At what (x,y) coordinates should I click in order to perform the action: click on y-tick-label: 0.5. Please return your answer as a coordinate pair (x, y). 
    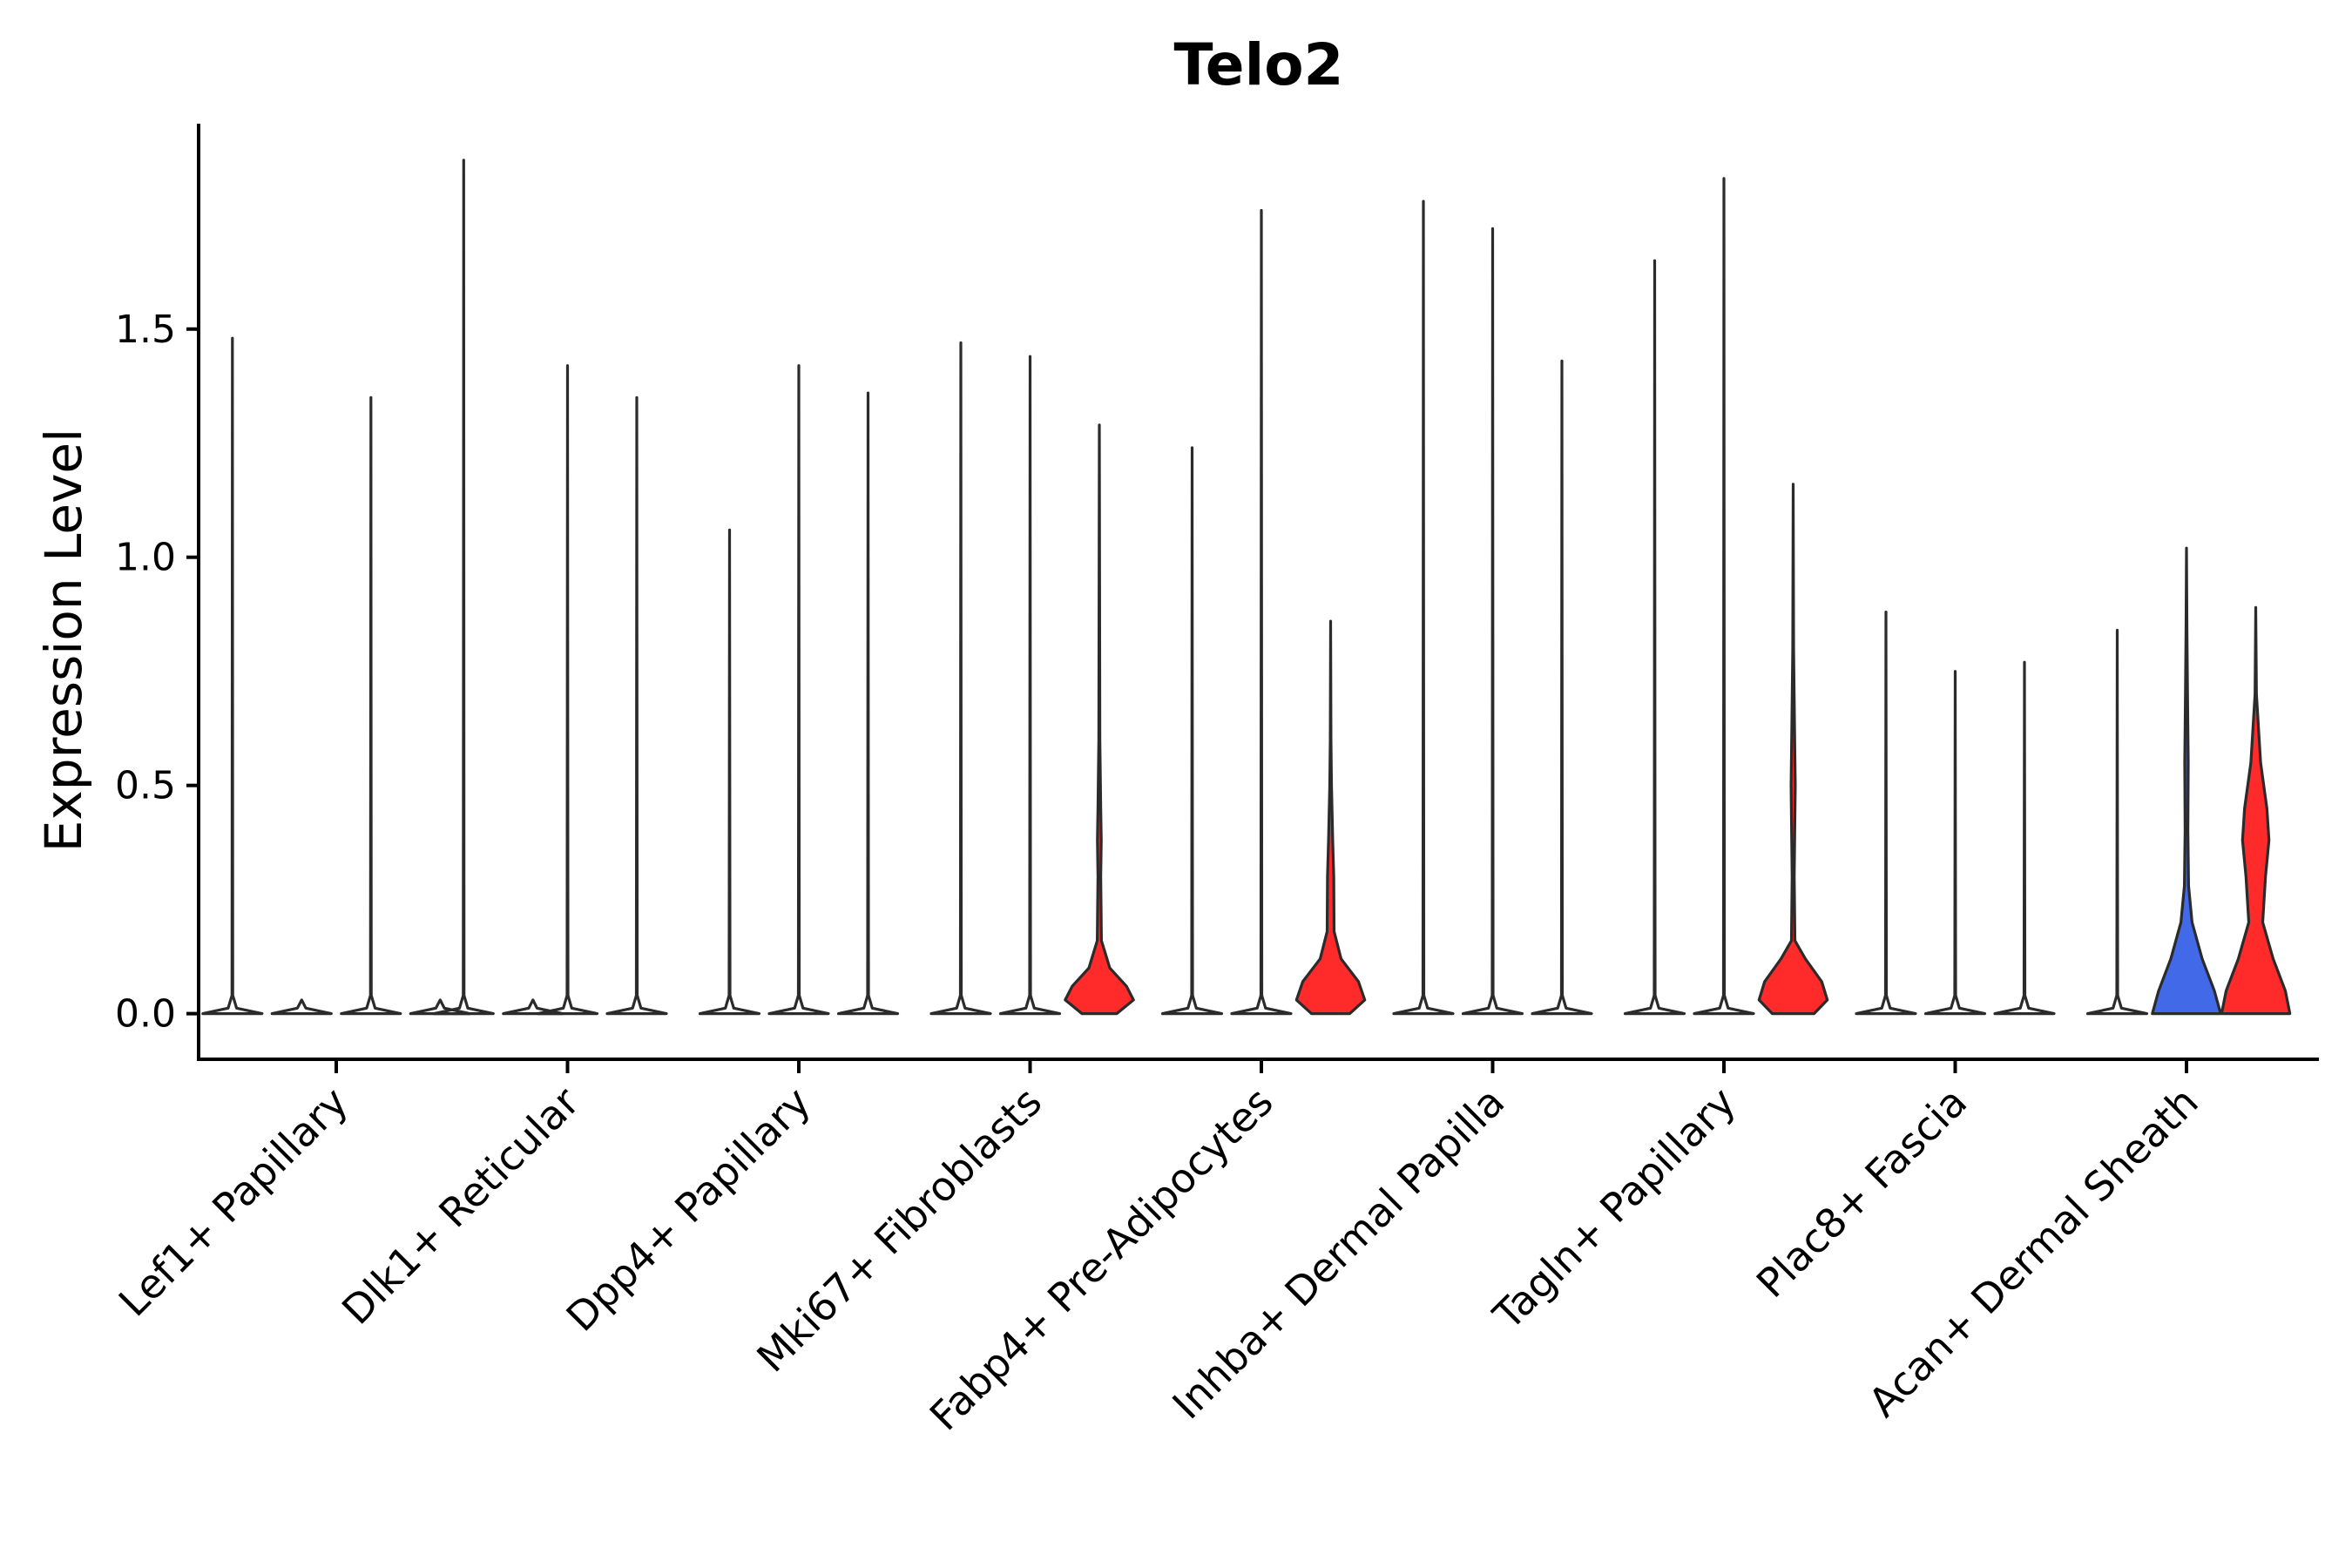
    Looking at the image, I should click on (145, 786).